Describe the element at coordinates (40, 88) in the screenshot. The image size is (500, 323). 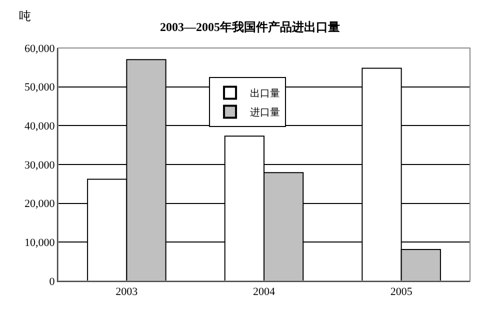
I see `y-tick-label: 50,000` at that location.